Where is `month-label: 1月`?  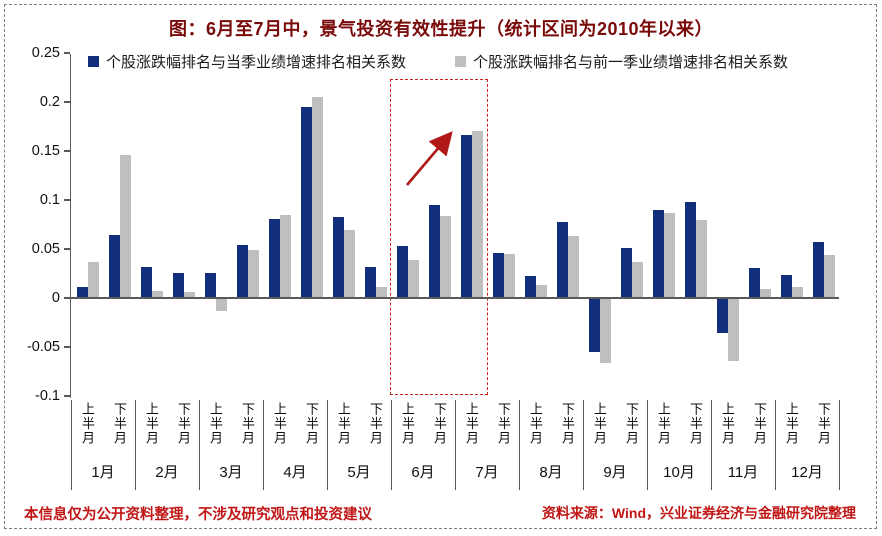
month-label: 1月 is located at coordinates (103, 472).